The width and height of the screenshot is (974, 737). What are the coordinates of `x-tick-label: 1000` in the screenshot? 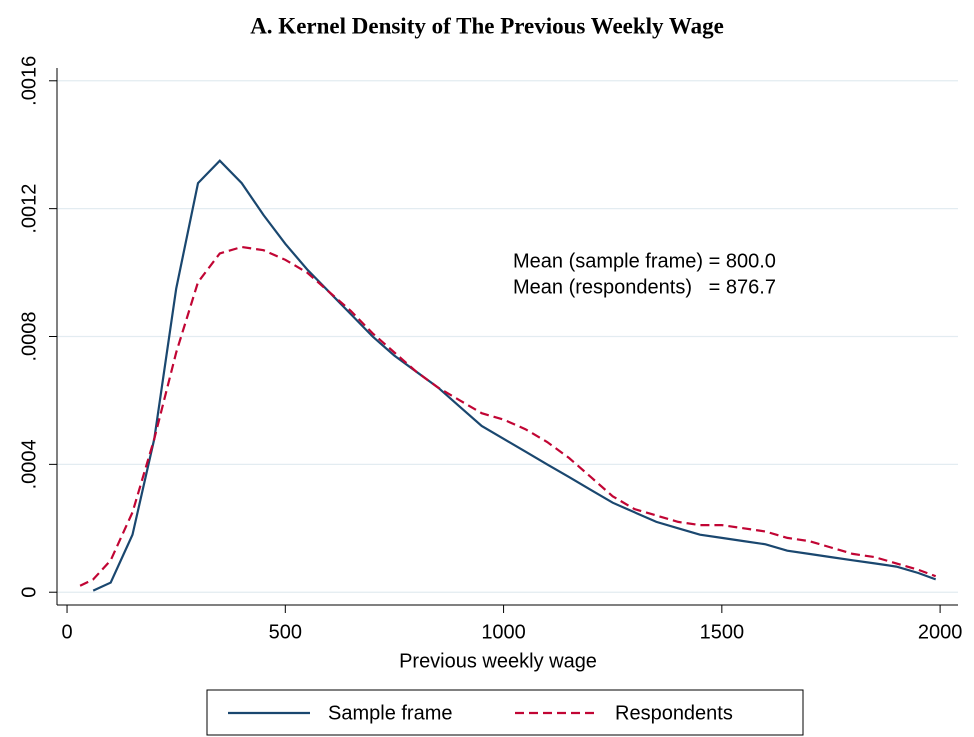 It's located at (503, 632).